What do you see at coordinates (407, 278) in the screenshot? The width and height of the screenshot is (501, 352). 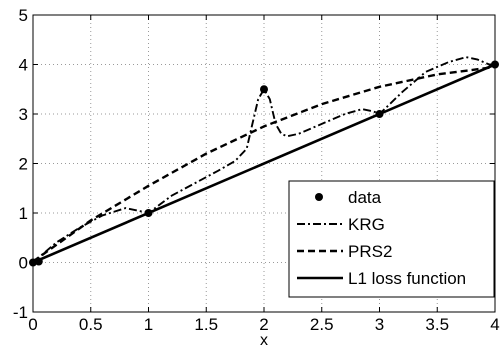 I see `legend-label-l1-loss-function: L1 loss function` at bounding box center [407, 278].